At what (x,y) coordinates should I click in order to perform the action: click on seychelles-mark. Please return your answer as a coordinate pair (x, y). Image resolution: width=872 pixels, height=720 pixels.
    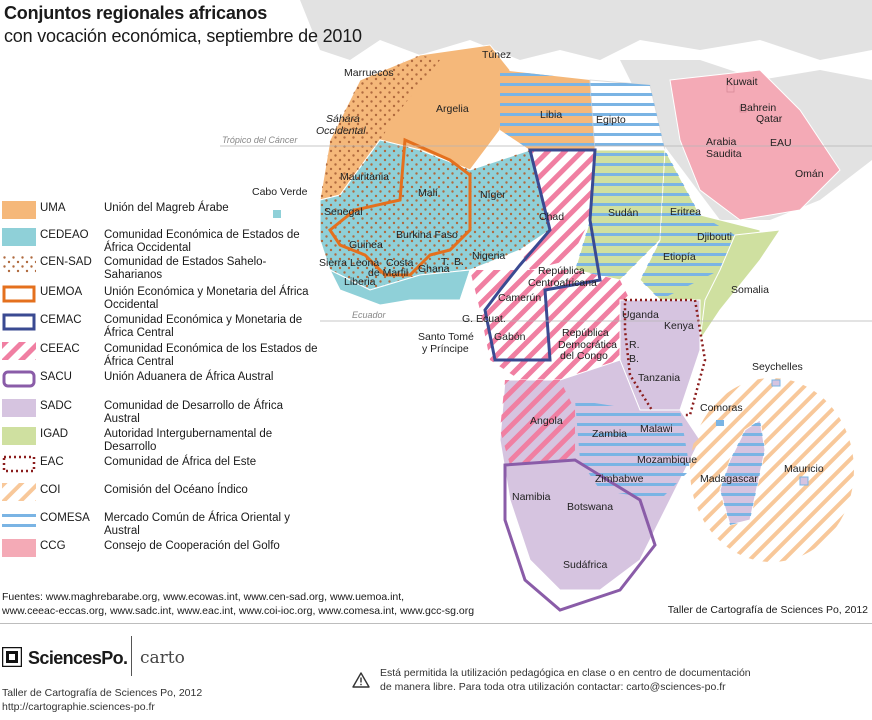
    Looking at the image, I should click on (776, 383).